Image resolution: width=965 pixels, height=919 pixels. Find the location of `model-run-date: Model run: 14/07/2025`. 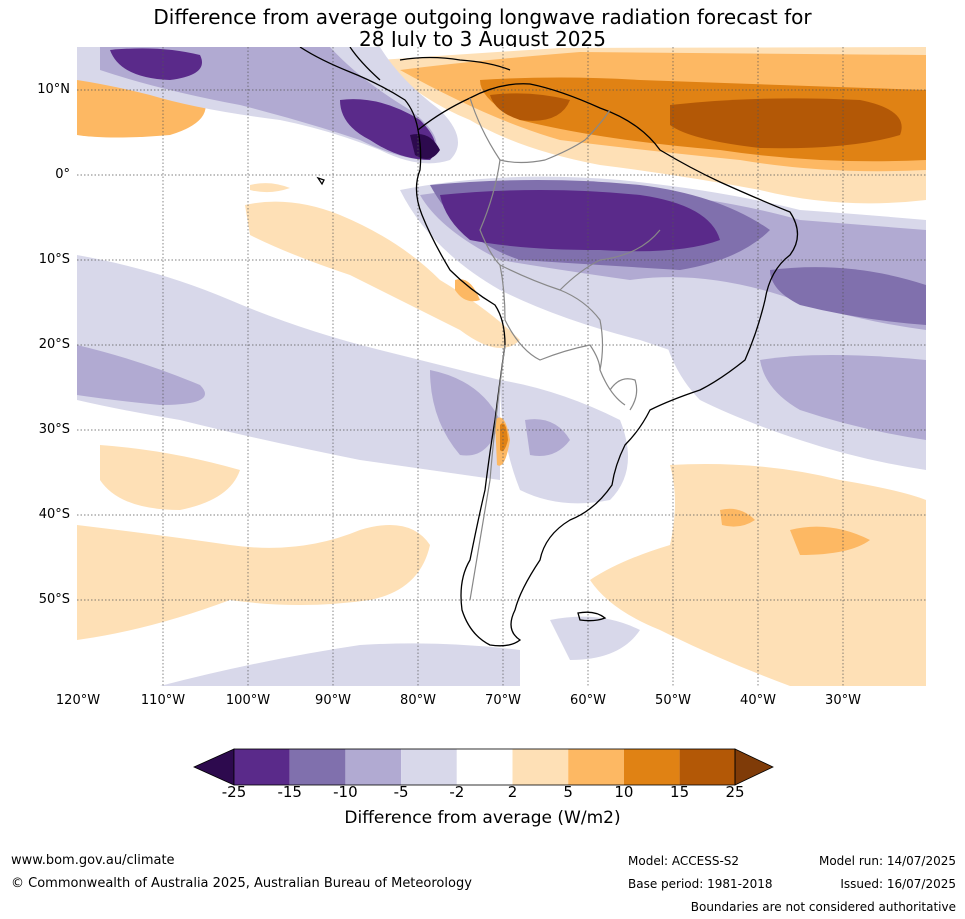

model-run-date: Model run: 14/07/2025 is located at coordinates (887, 861).